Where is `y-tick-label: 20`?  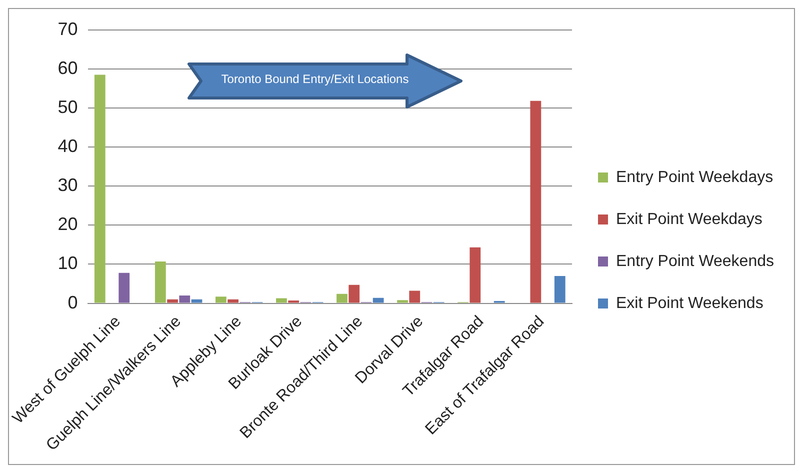 y-tick-label: 20 is located at coordinates (68, 224).